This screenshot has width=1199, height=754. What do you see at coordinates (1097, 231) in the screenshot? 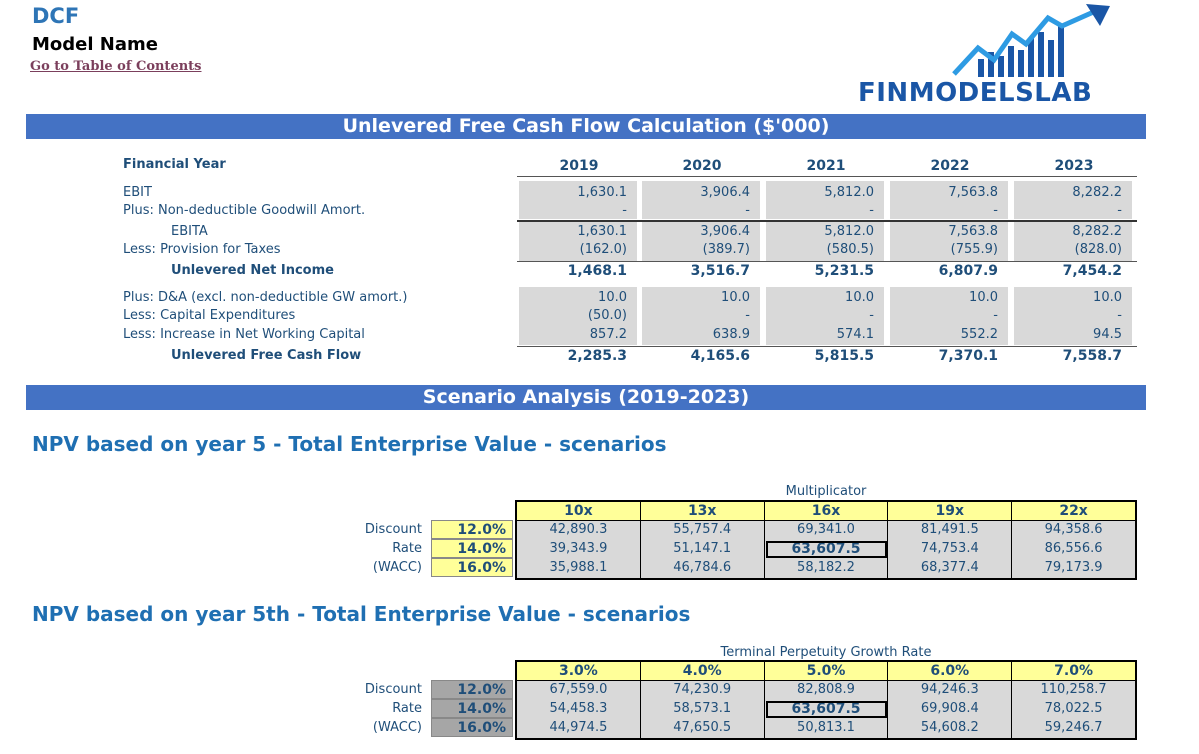
I see `row-value: 8,282.2` at bounding box center [1097, 231].